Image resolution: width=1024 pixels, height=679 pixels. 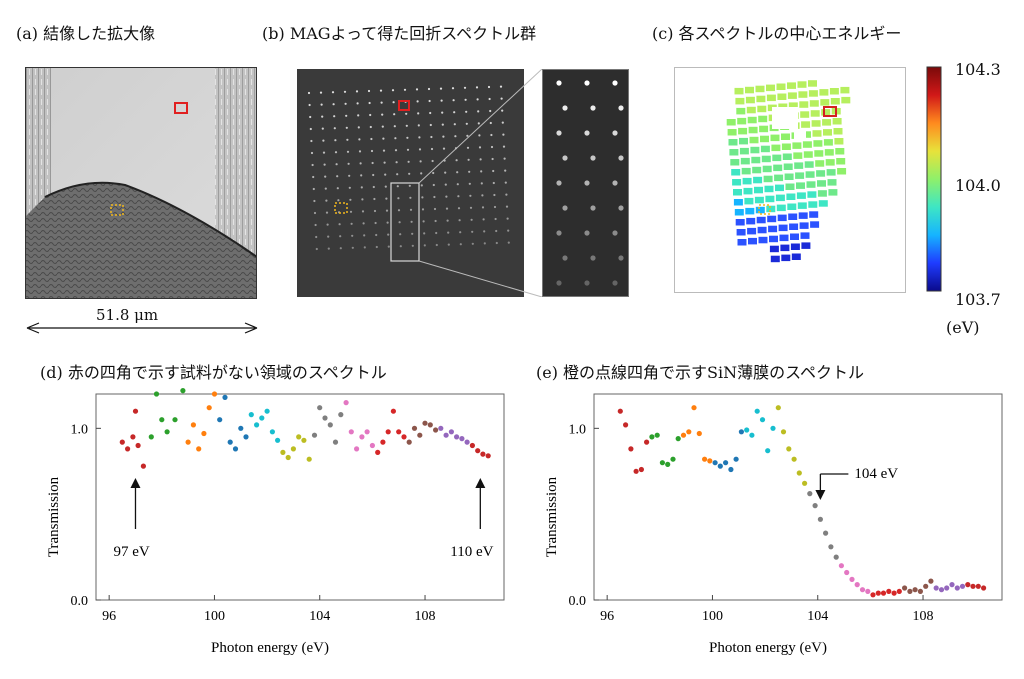 What do you see at coordinates (552, 516) in the screenshot?
I see `chart-e-y-axis-label: Transmission` at bounding box center [552, 516].